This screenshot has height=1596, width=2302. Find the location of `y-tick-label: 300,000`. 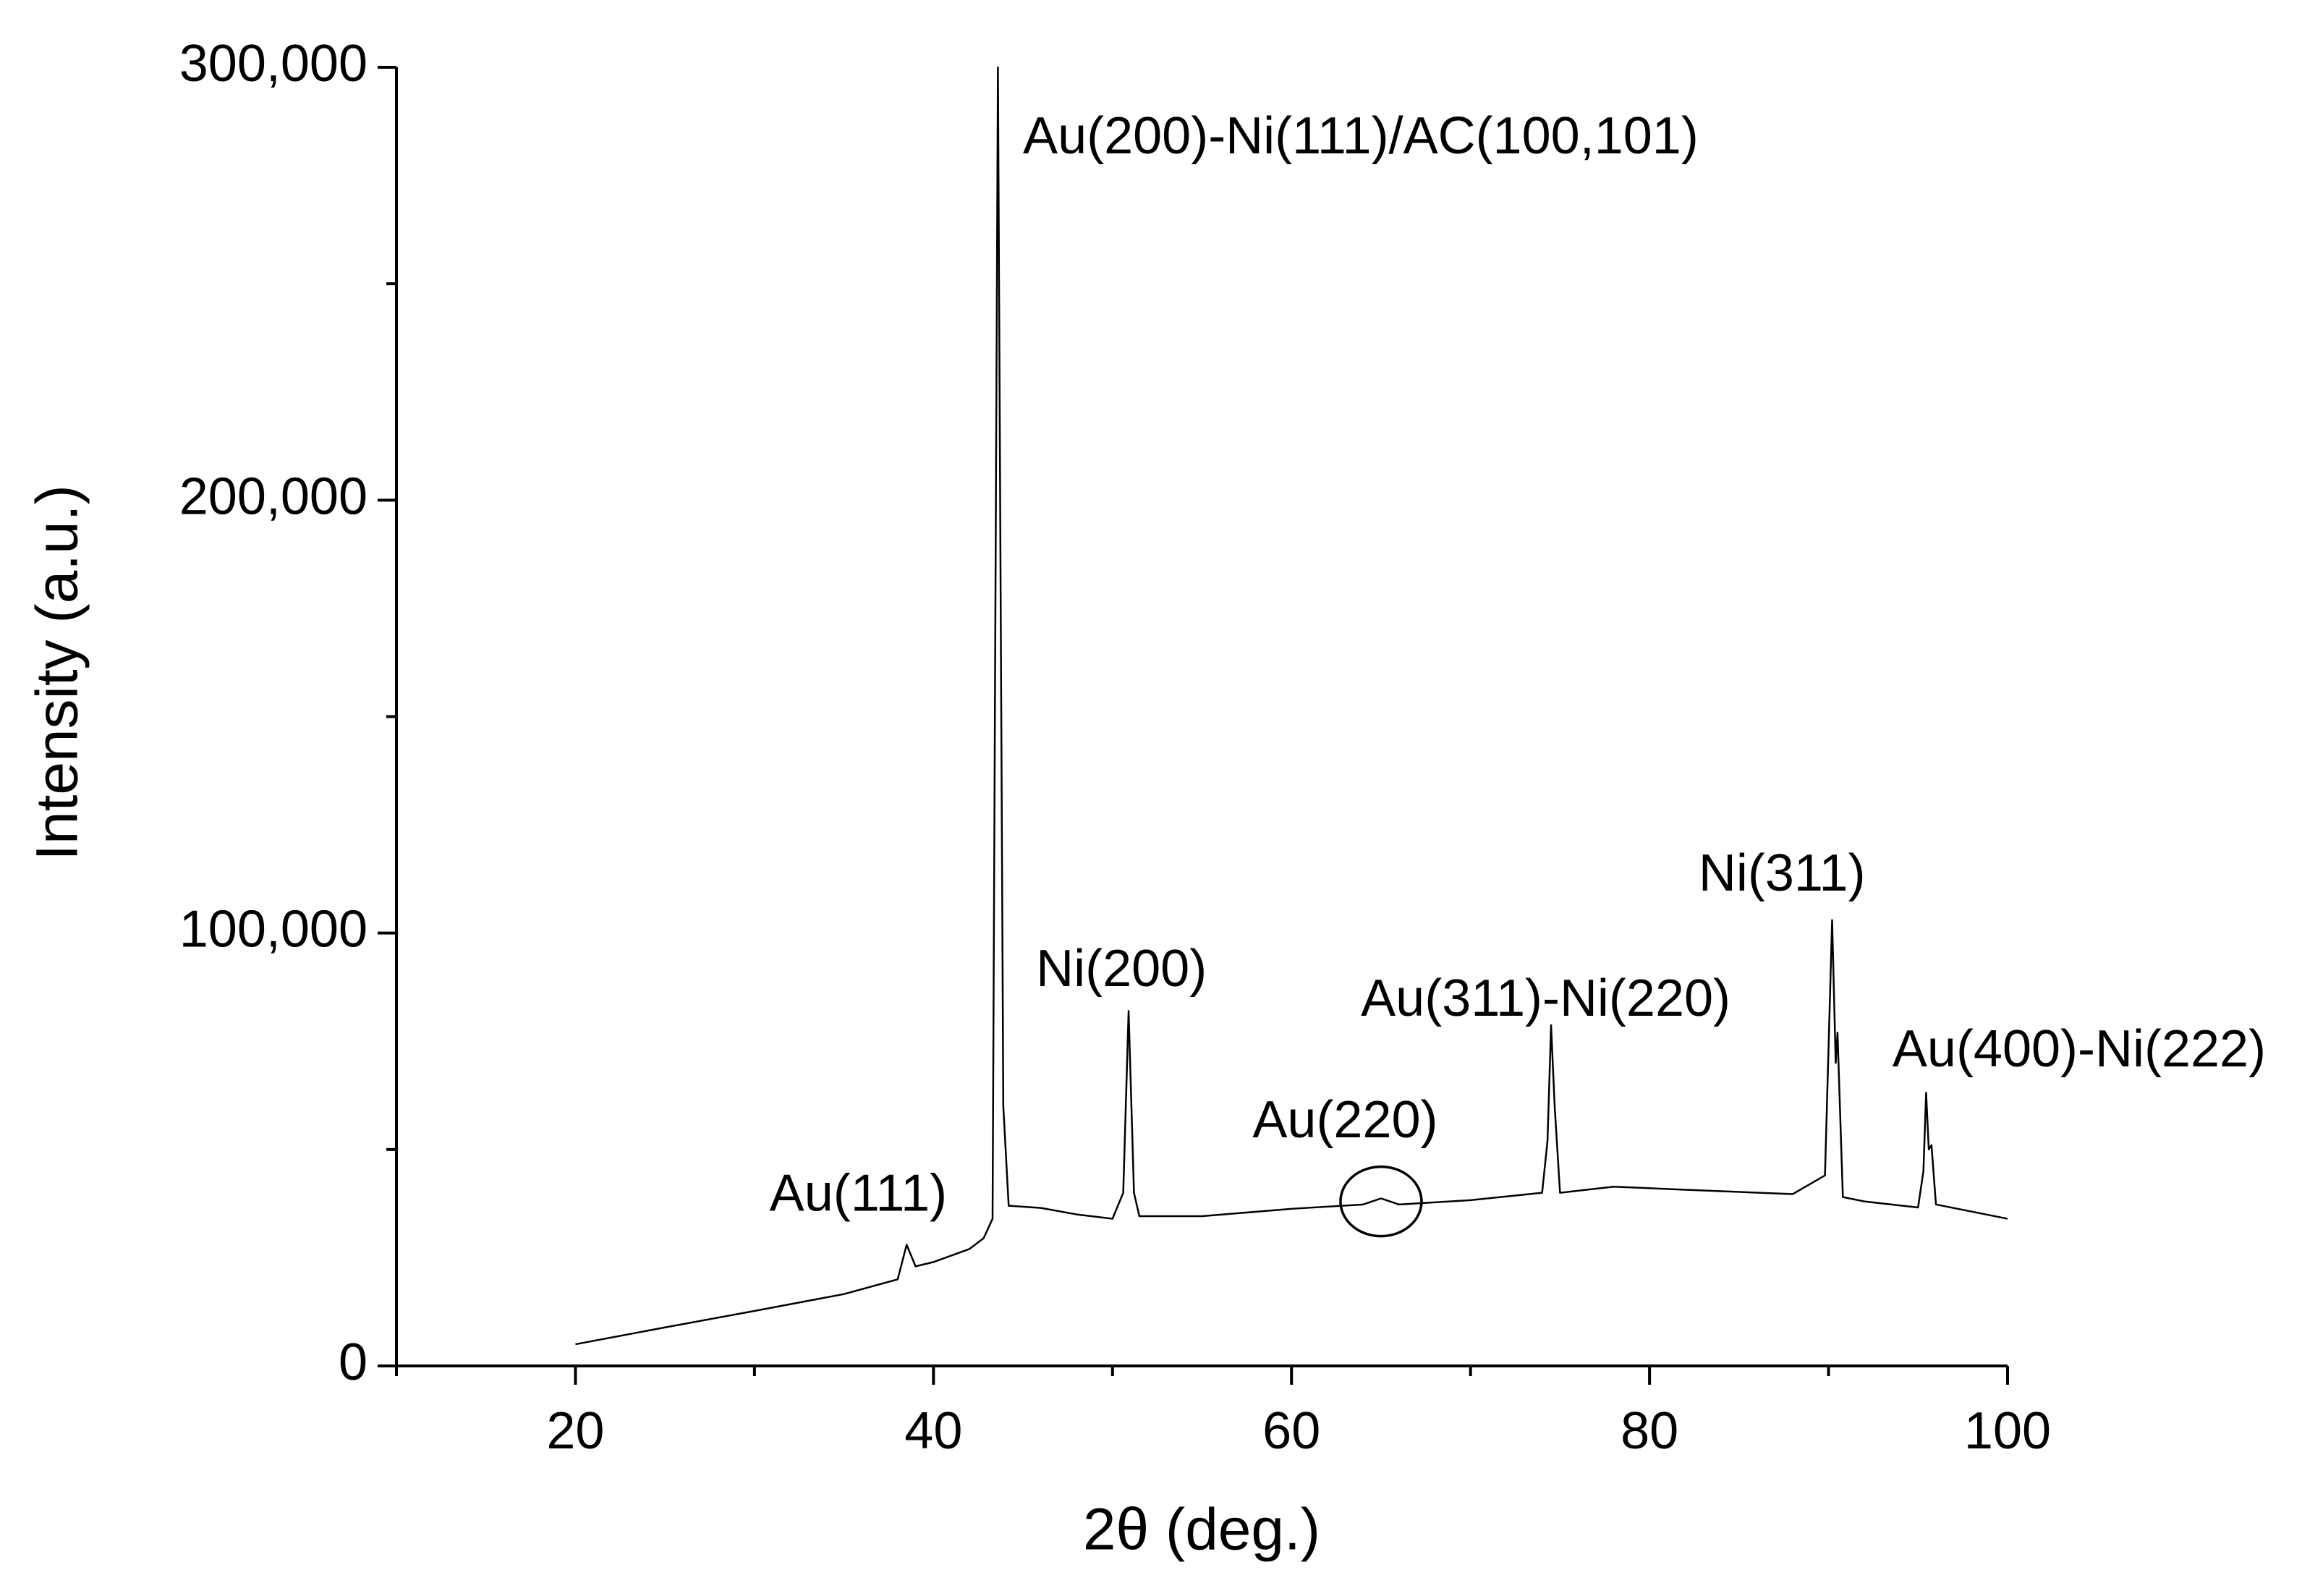

y-tick-label: 300,000 is located at coordinates (273, 64).